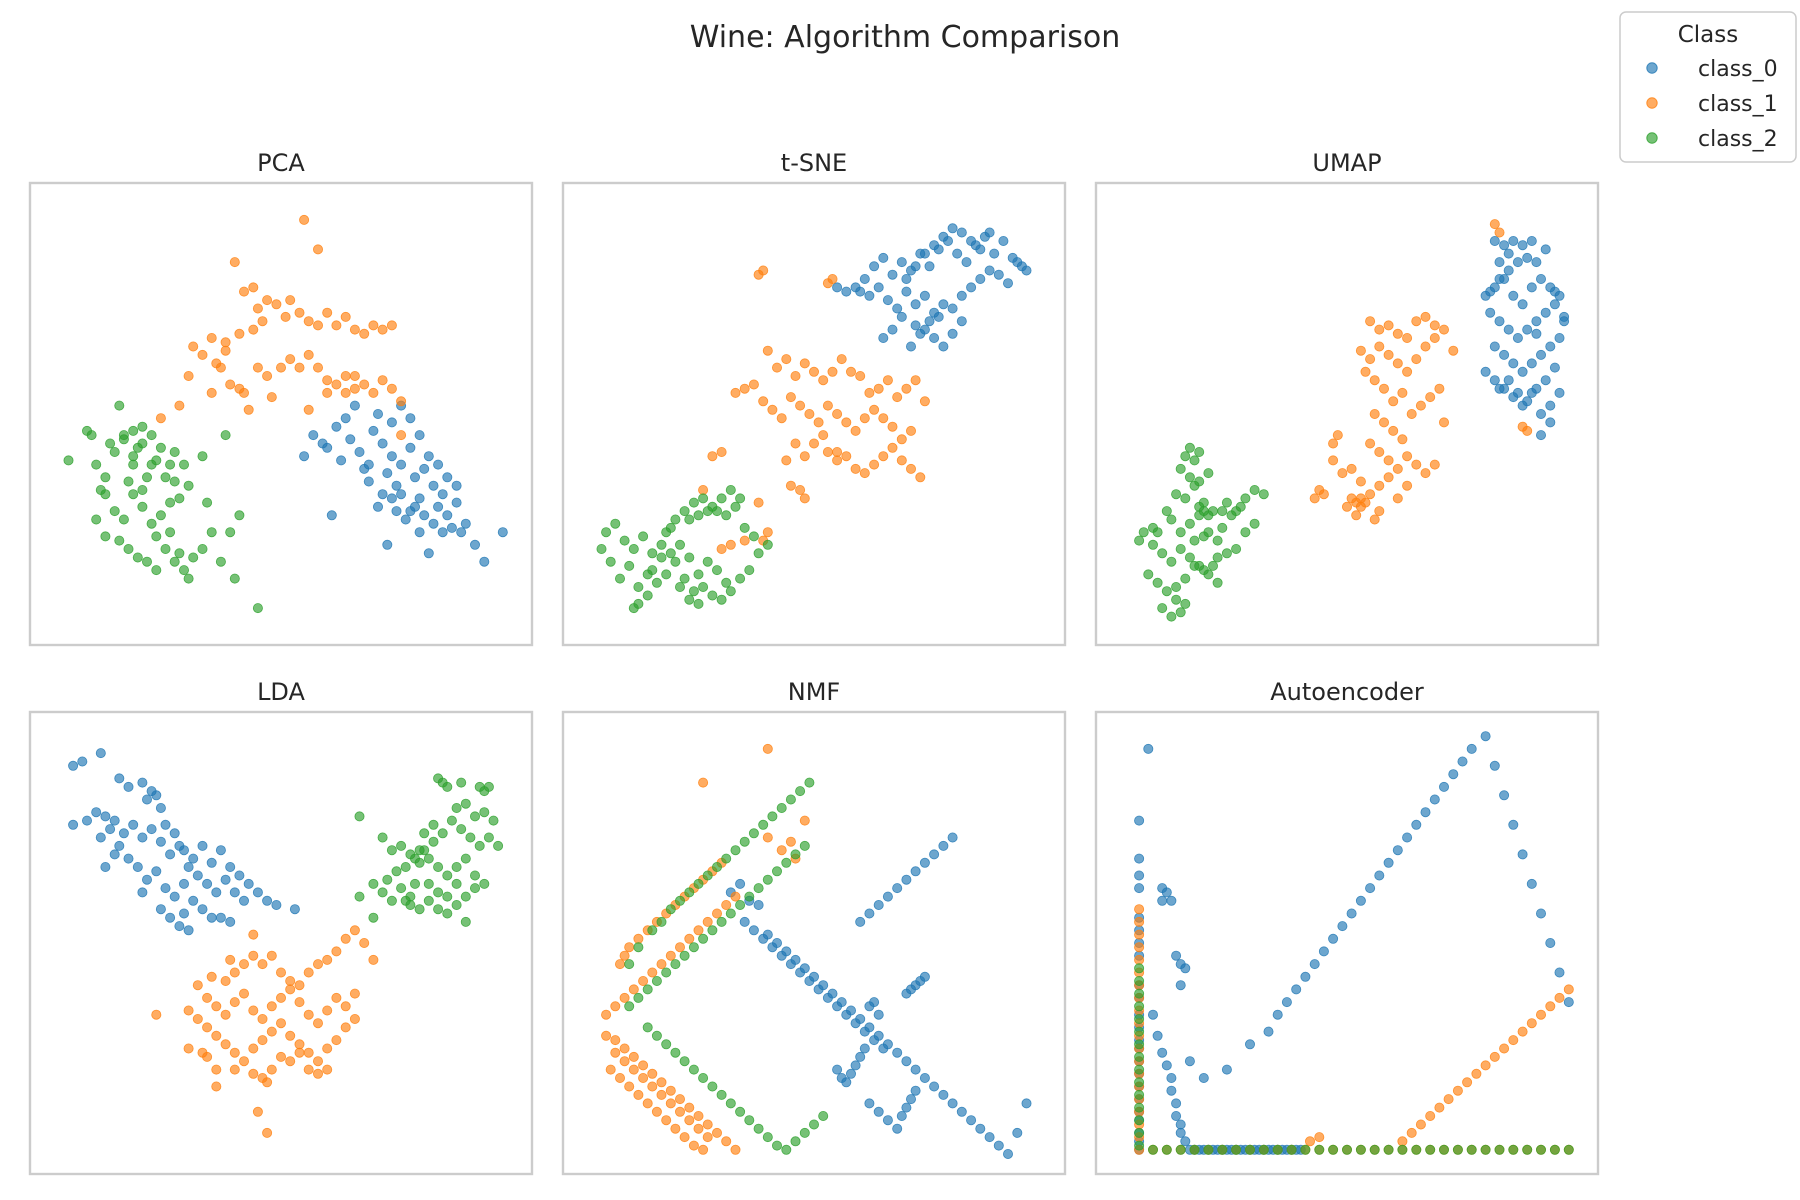 The height and width of the screenshot is (1200, 1800). I want to click on series-class_2-autoencoder, so click(1354, 1059).